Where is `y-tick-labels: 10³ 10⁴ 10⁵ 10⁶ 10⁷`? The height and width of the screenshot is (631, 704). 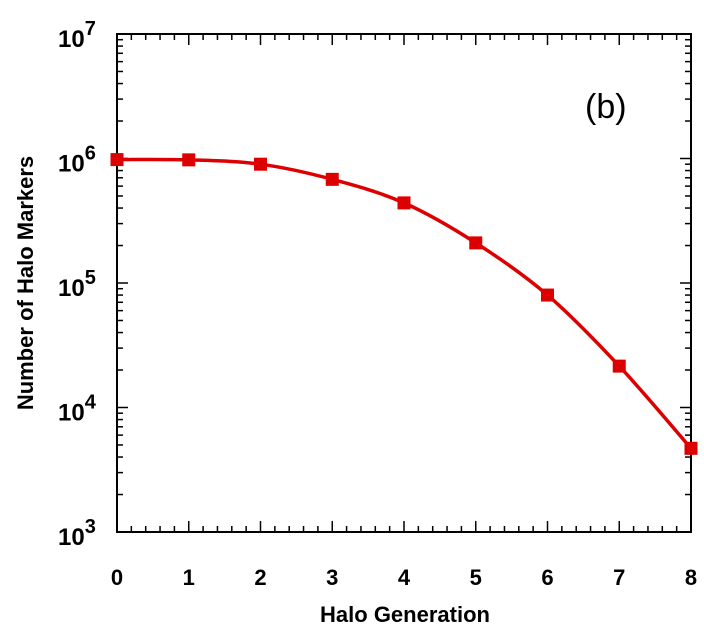
y-tick-labels: 10³ 10⁴ 10⁵ 10⁶ 10⁷ is located at coordinates (77, 284).